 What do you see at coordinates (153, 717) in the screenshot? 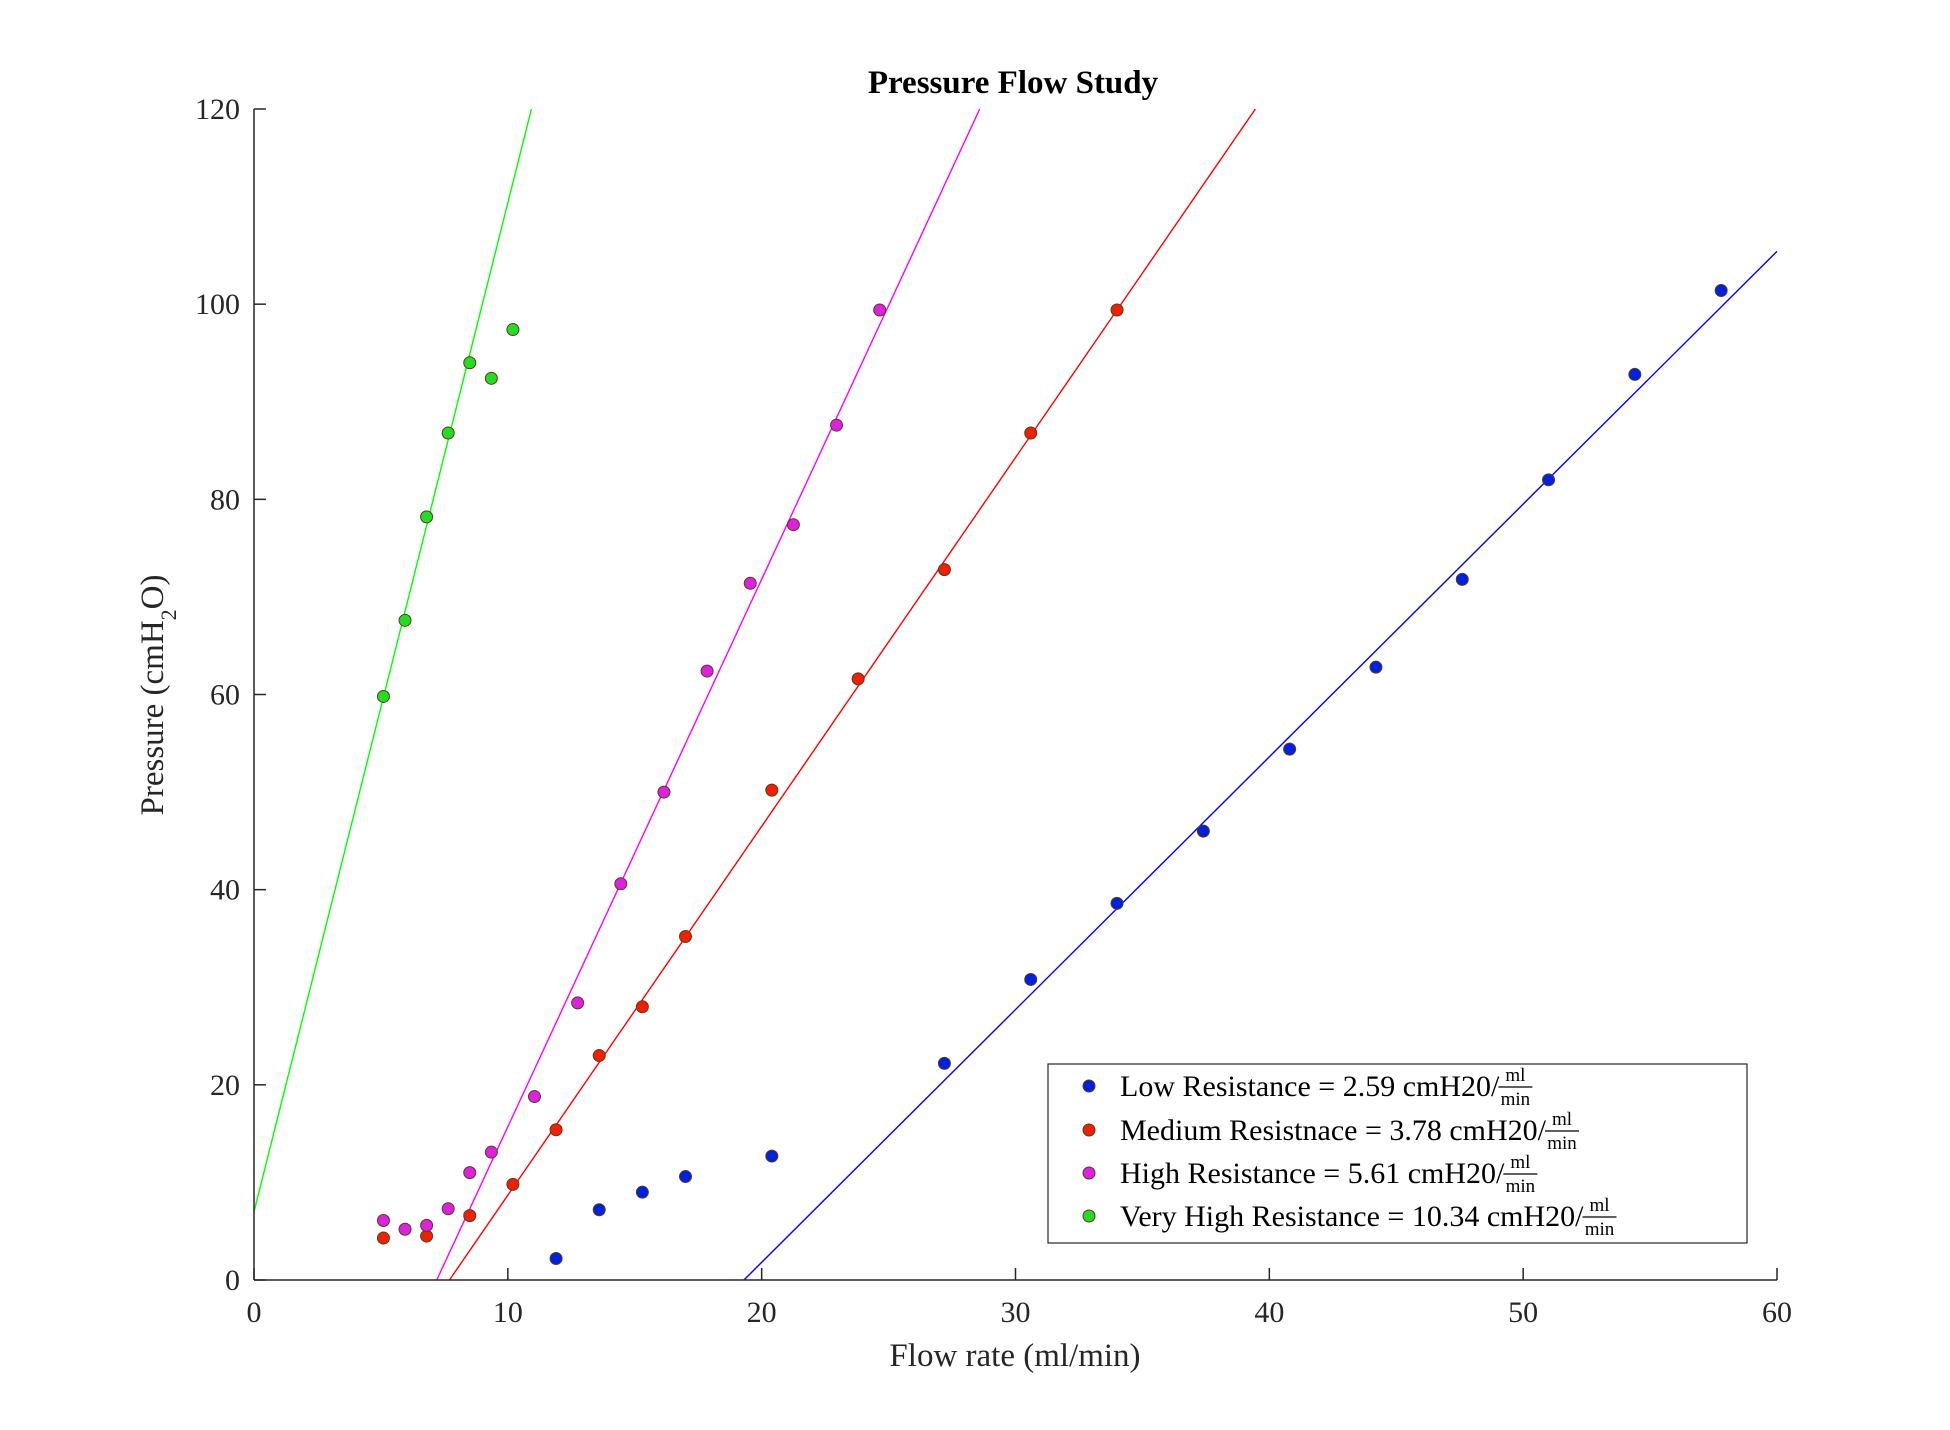
I see `y-axis-title-prefix: Pressure (cmH` at bounding box center [153, 717].